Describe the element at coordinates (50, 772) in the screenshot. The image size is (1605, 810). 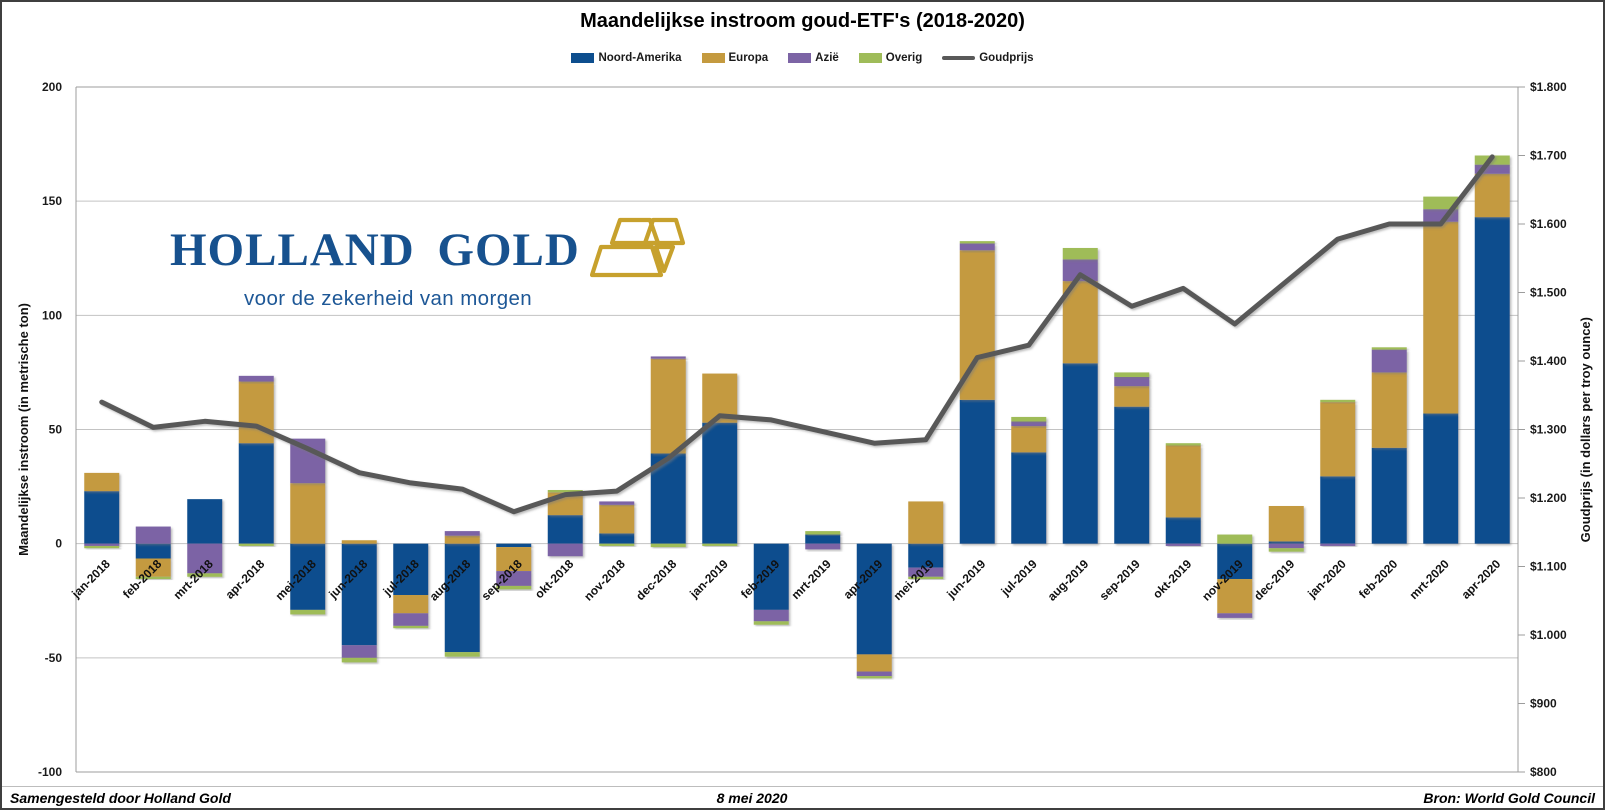
I see `left-axis-tick-label: -100` at that location.